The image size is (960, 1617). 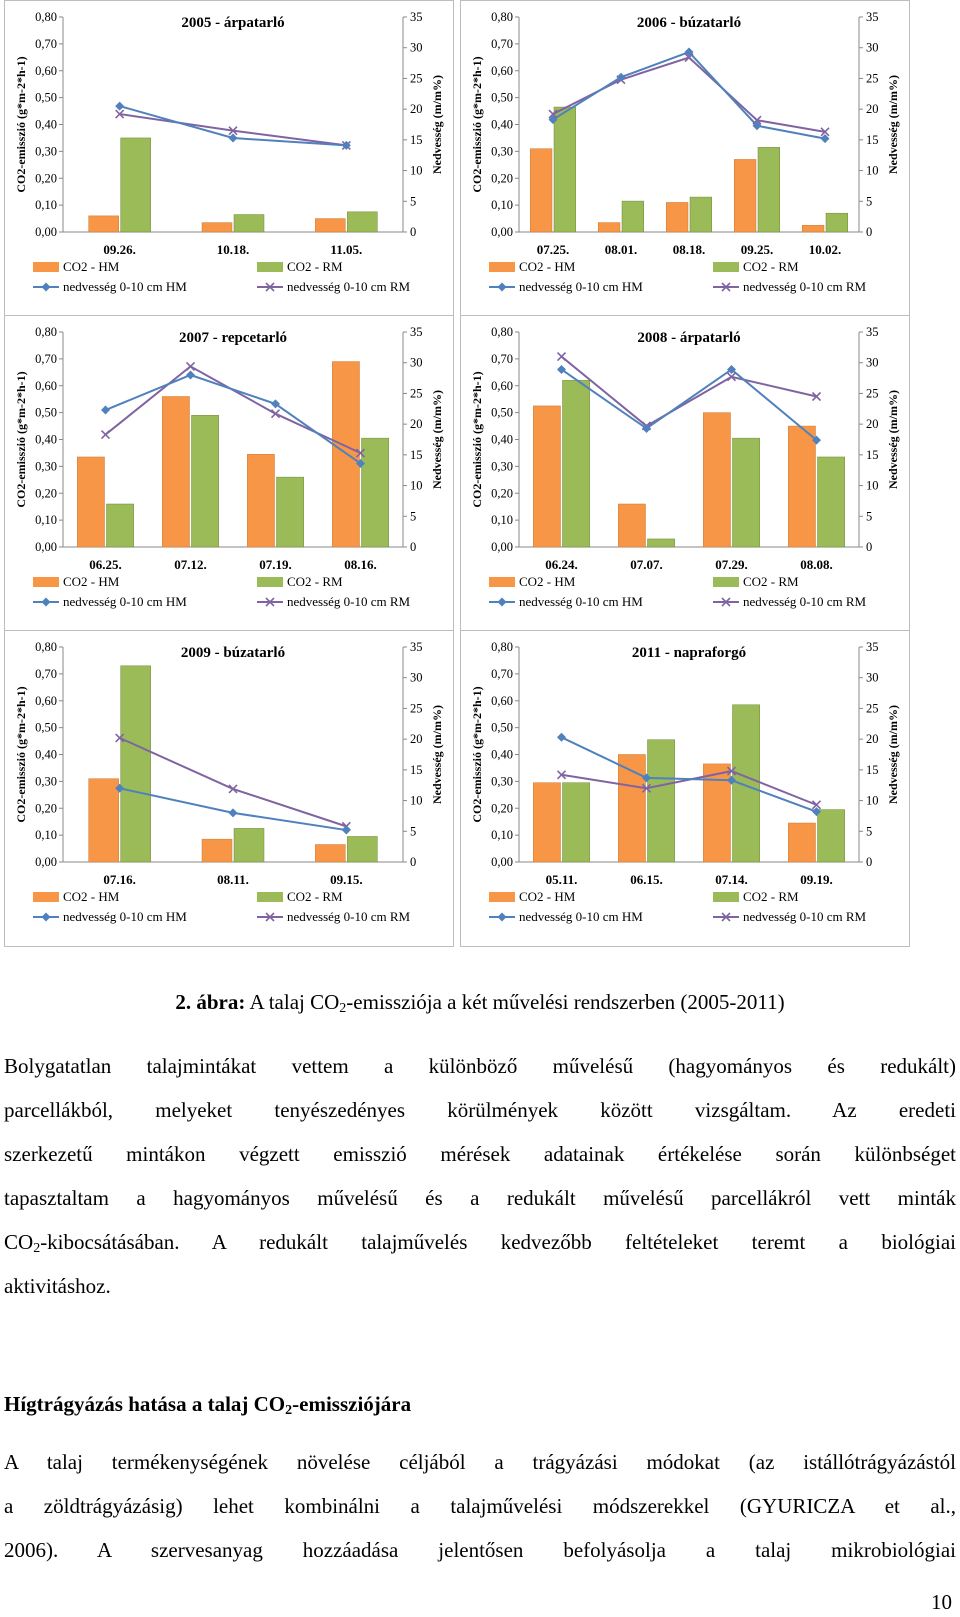 What do you see at coordinates (233, 249) in the screenshot?
I see `x-tick-label: 10.18.` at bounding box center [233, 249].